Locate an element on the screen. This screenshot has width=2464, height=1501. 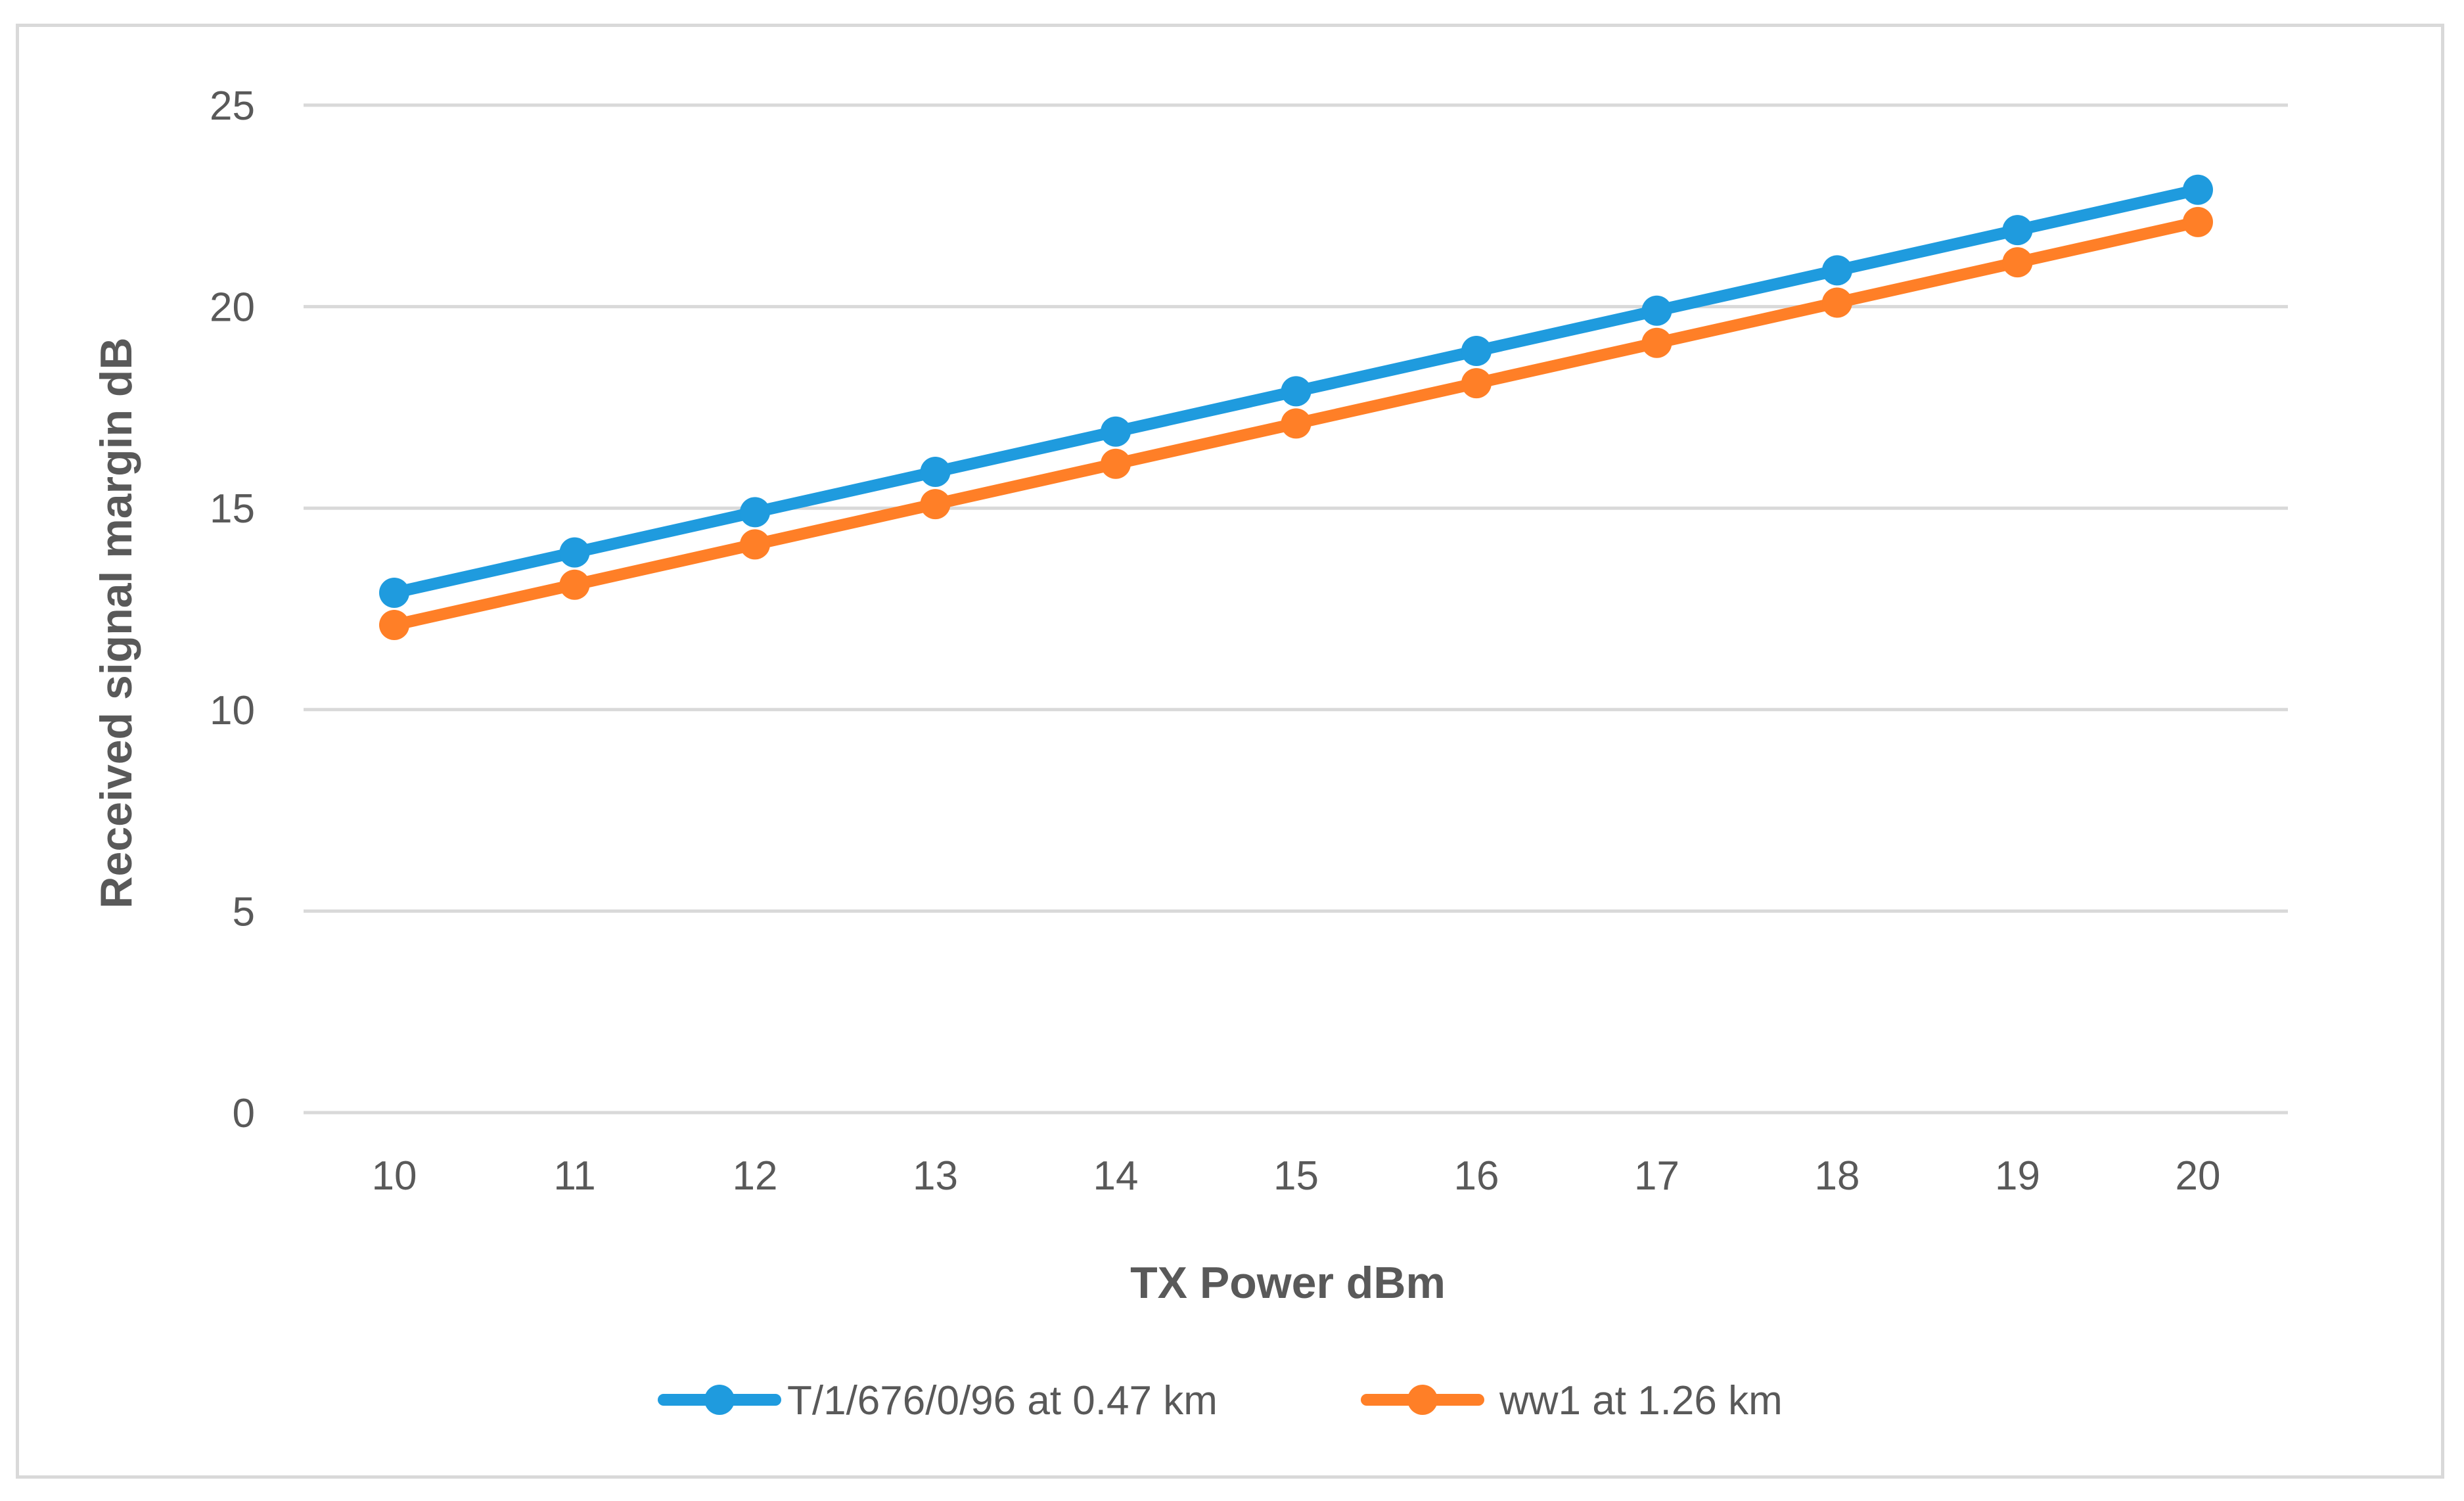
legend-item: T/1/676/0/96 at 0.47 km is located at coordinates (938, 1400).